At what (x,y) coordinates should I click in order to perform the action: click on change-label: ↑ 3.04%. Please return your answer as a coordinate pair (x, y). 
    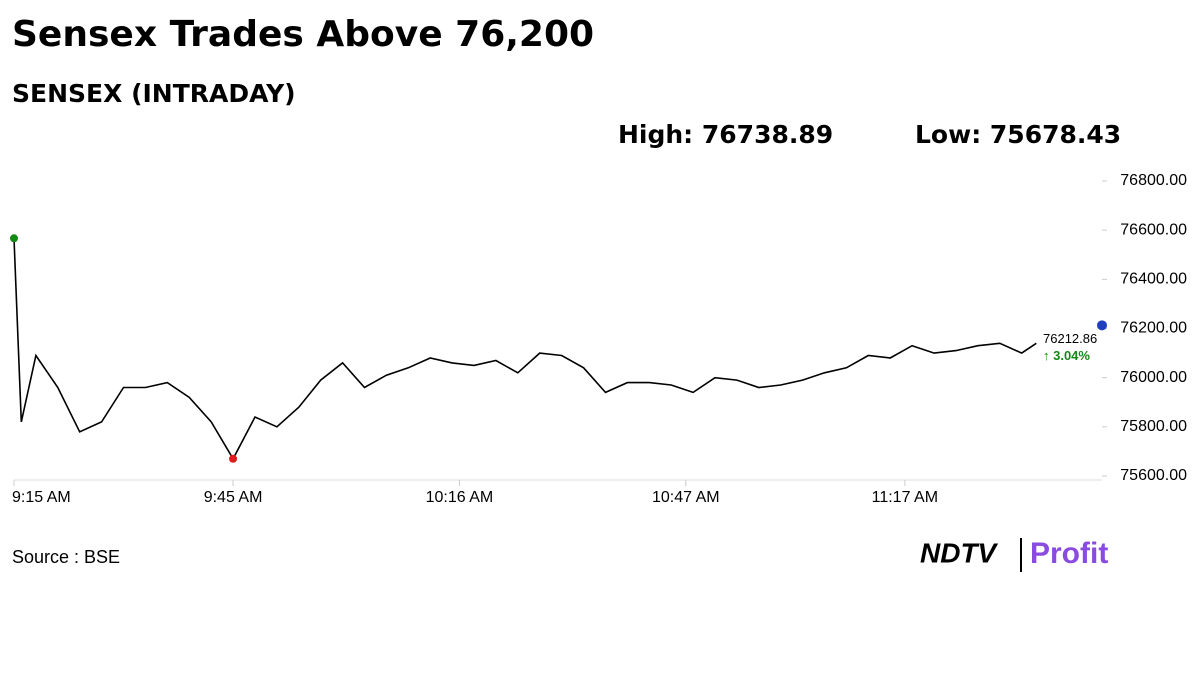
    Looking at the image, I should click on (1066, 355).